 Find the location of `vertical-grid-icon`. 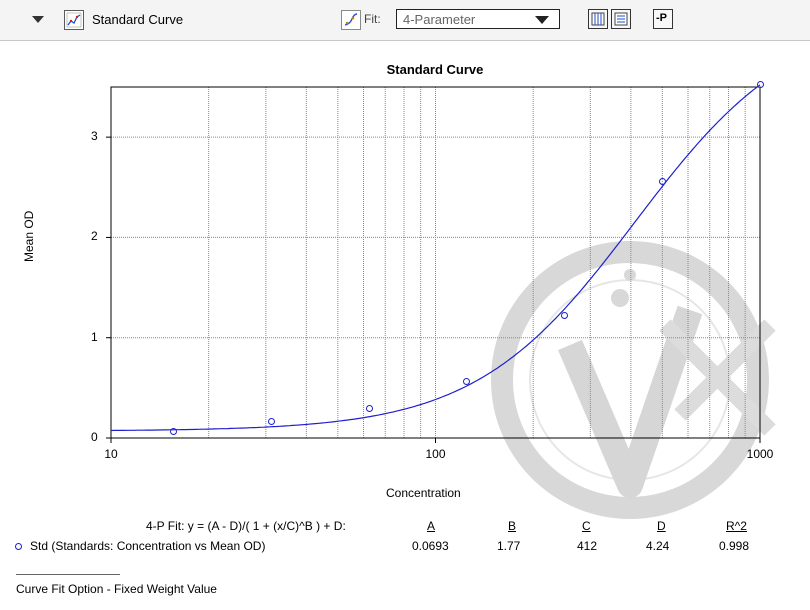

vertical-grid-icon is located at coordinates (598, 19).